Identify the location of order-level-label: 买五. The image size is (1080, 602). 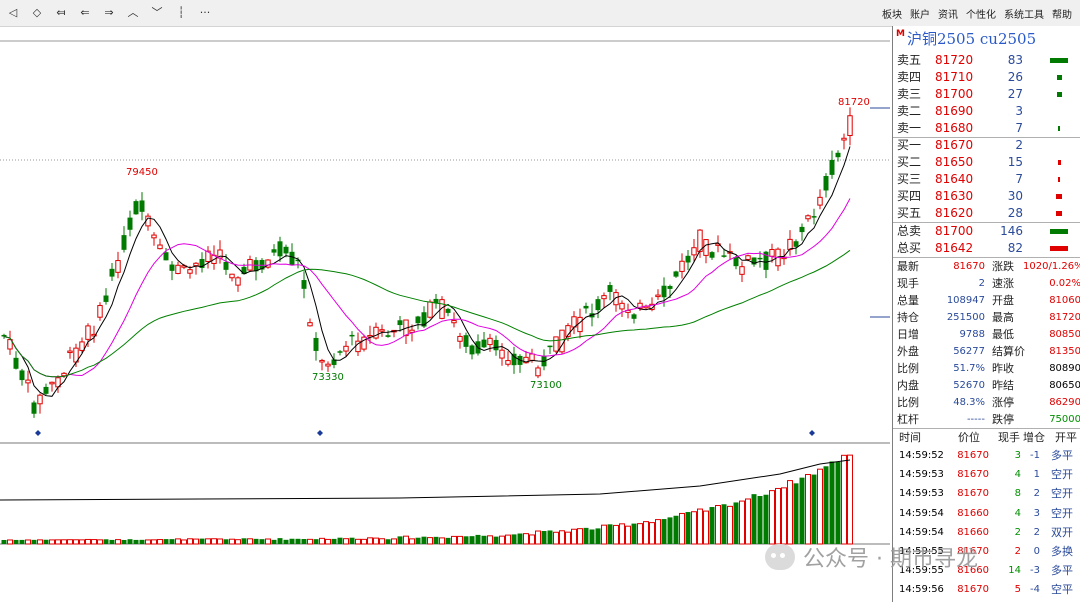
(909, 213).